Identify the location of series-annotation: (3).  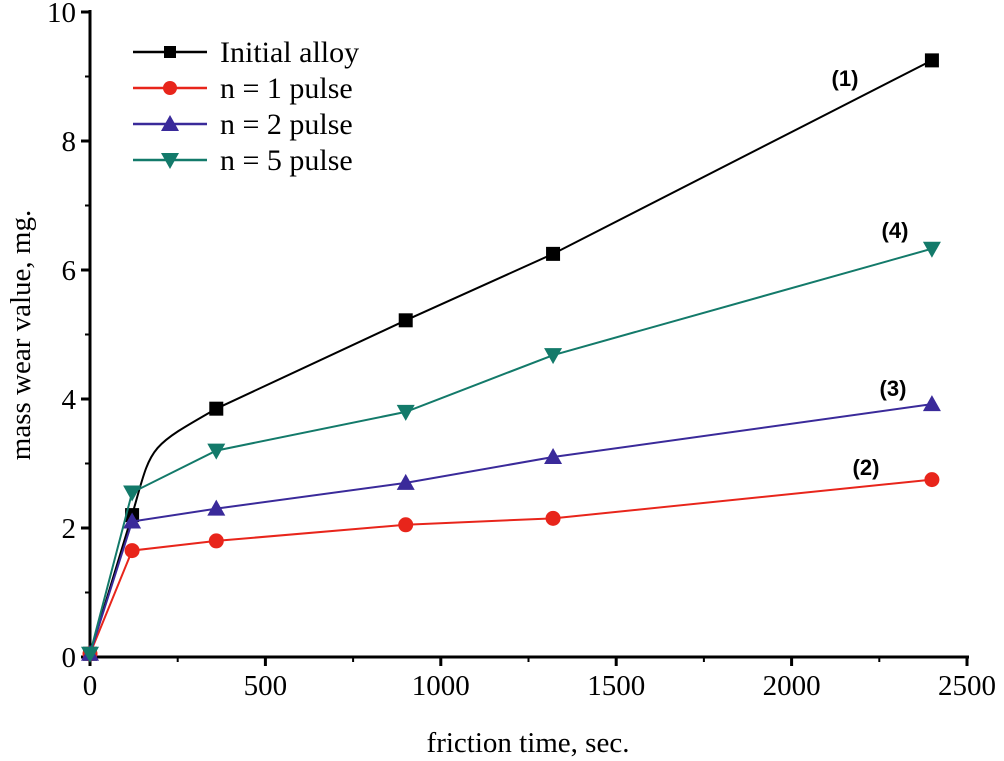
(893, 388).